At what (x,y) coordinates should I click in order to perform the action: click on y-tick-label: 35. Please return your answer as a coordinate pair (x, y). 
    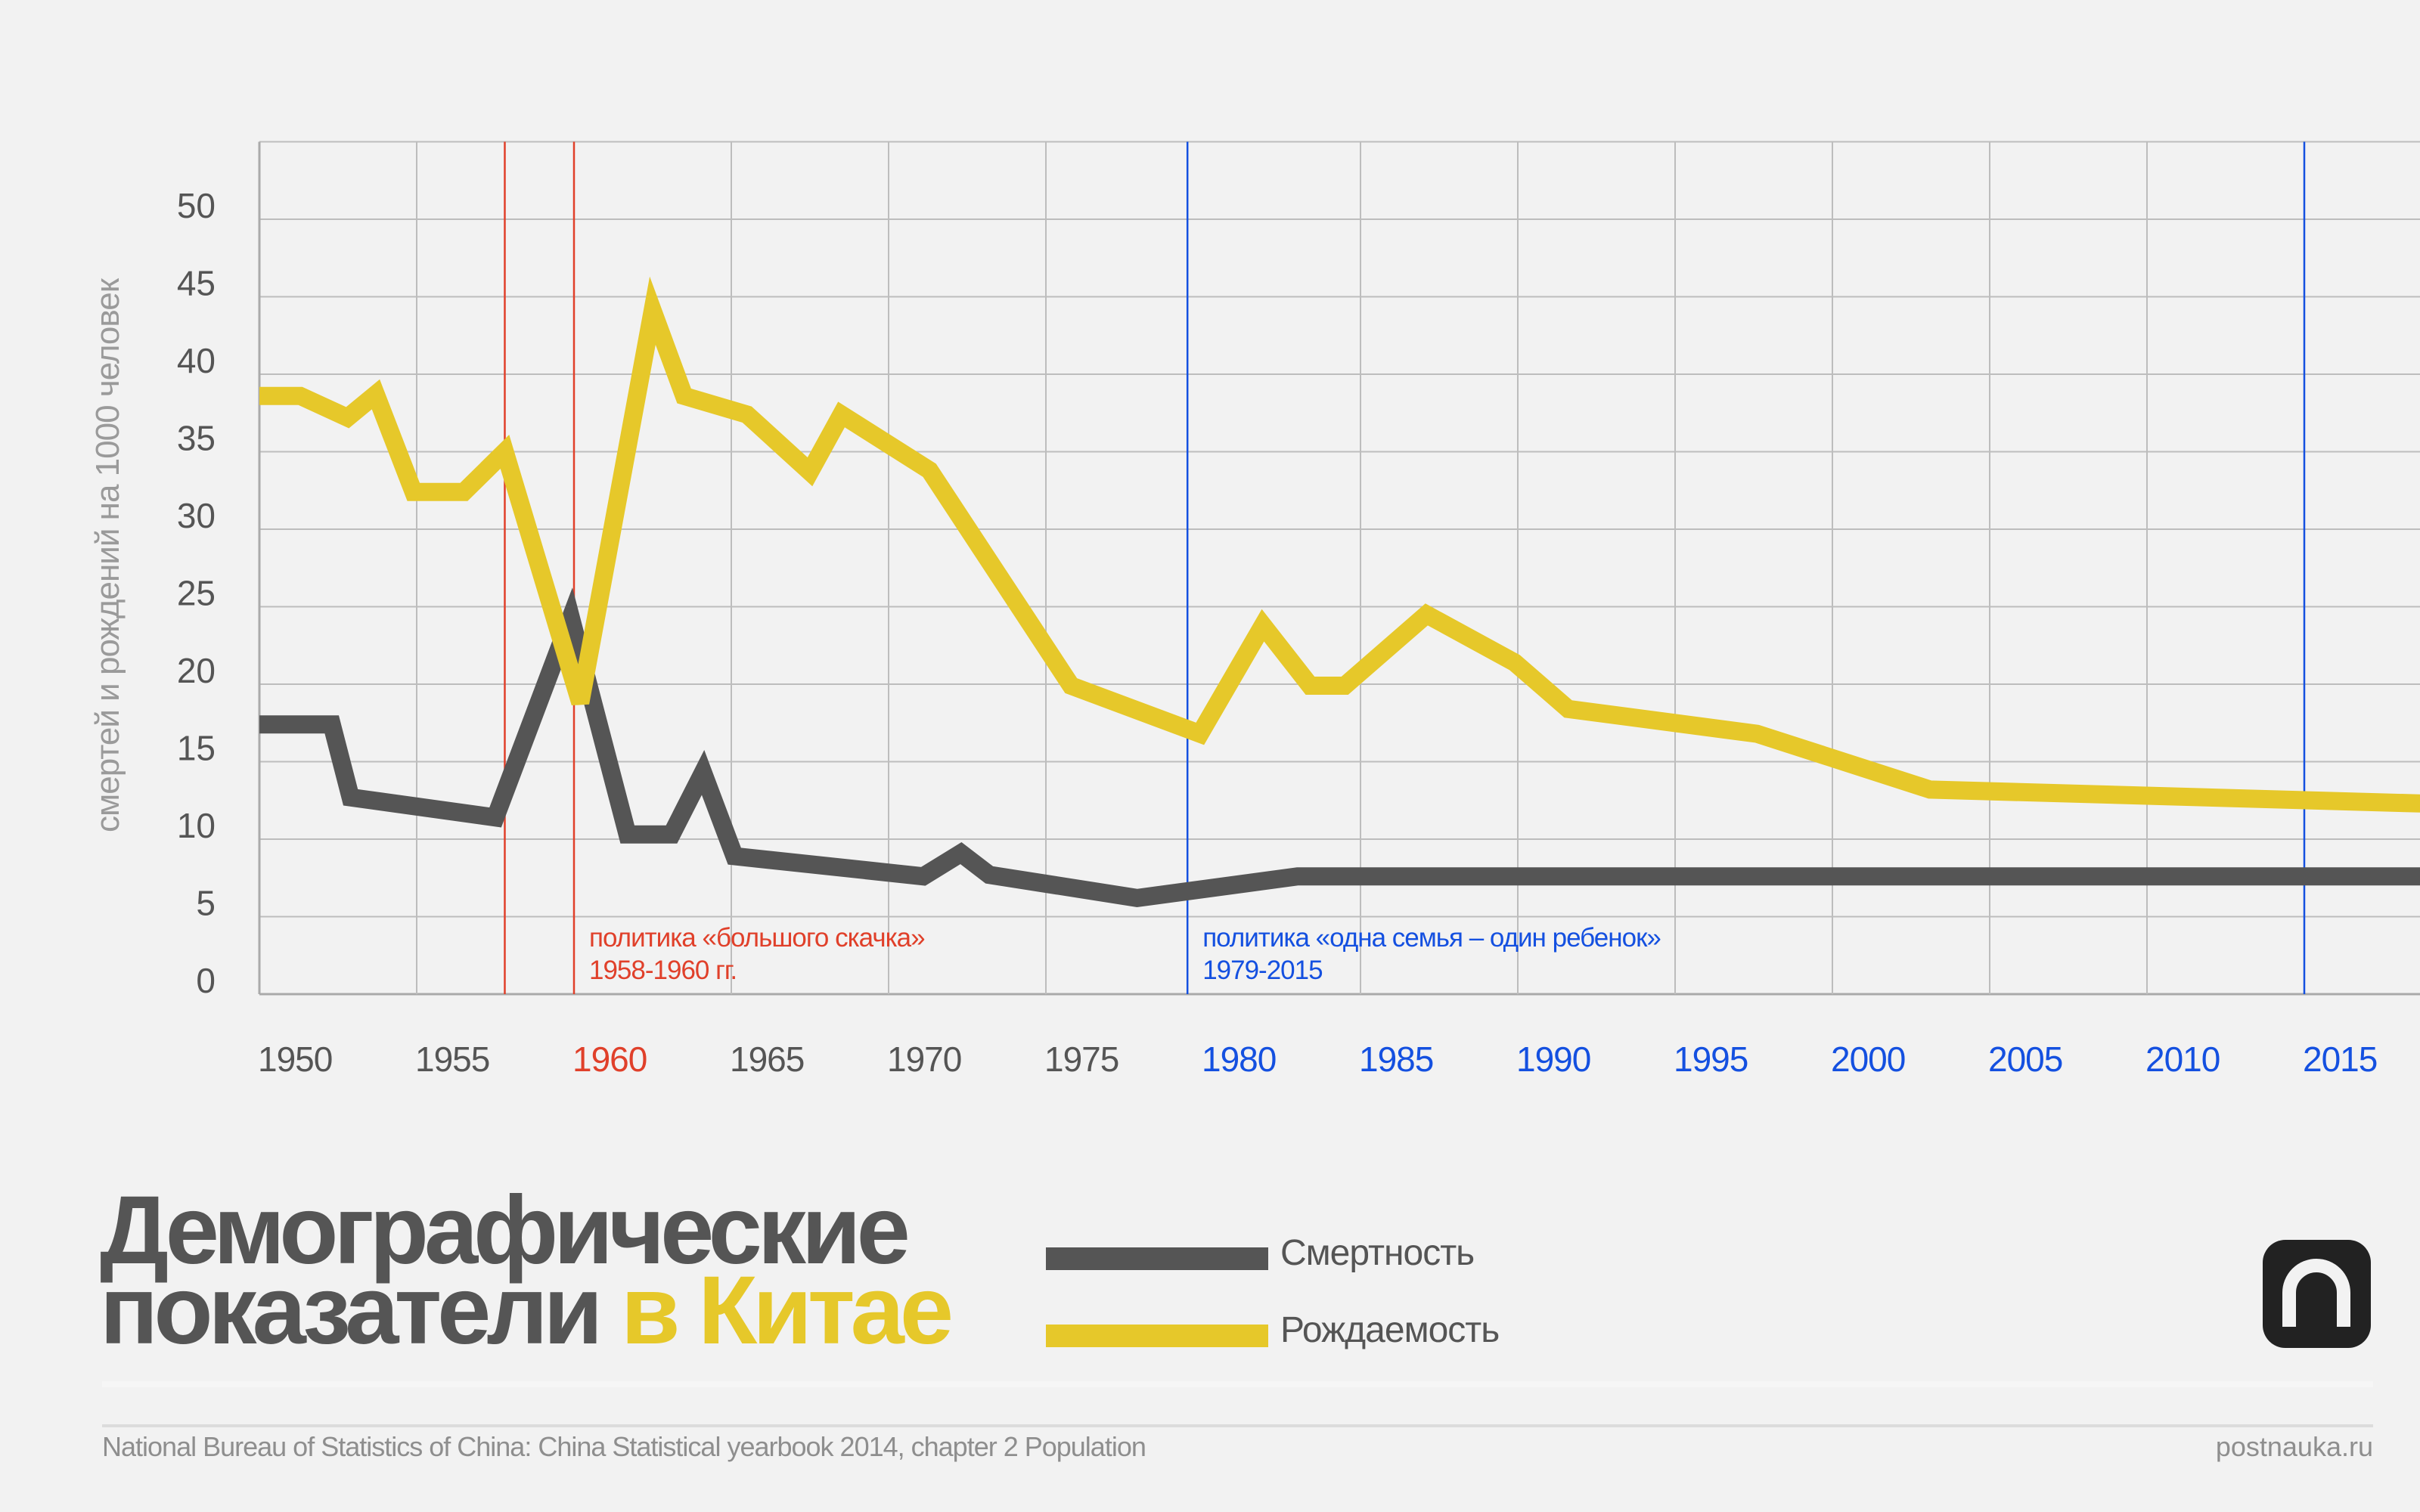
    Looking at the image, I should click on (196, 439).